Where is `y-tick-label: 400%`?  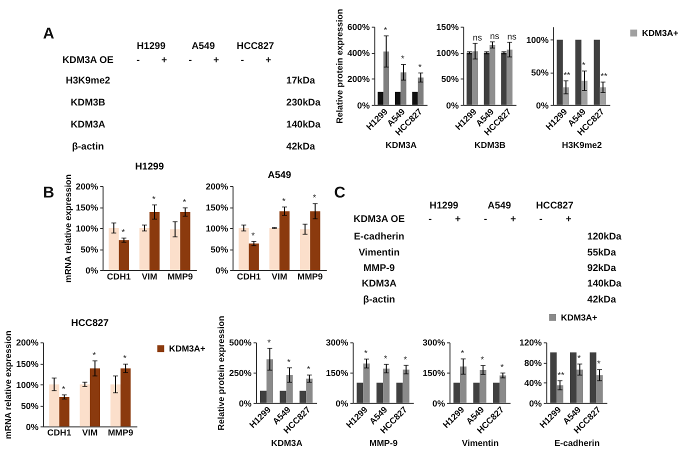 y-tick-label: 400% is located at coordinates (358, 53).